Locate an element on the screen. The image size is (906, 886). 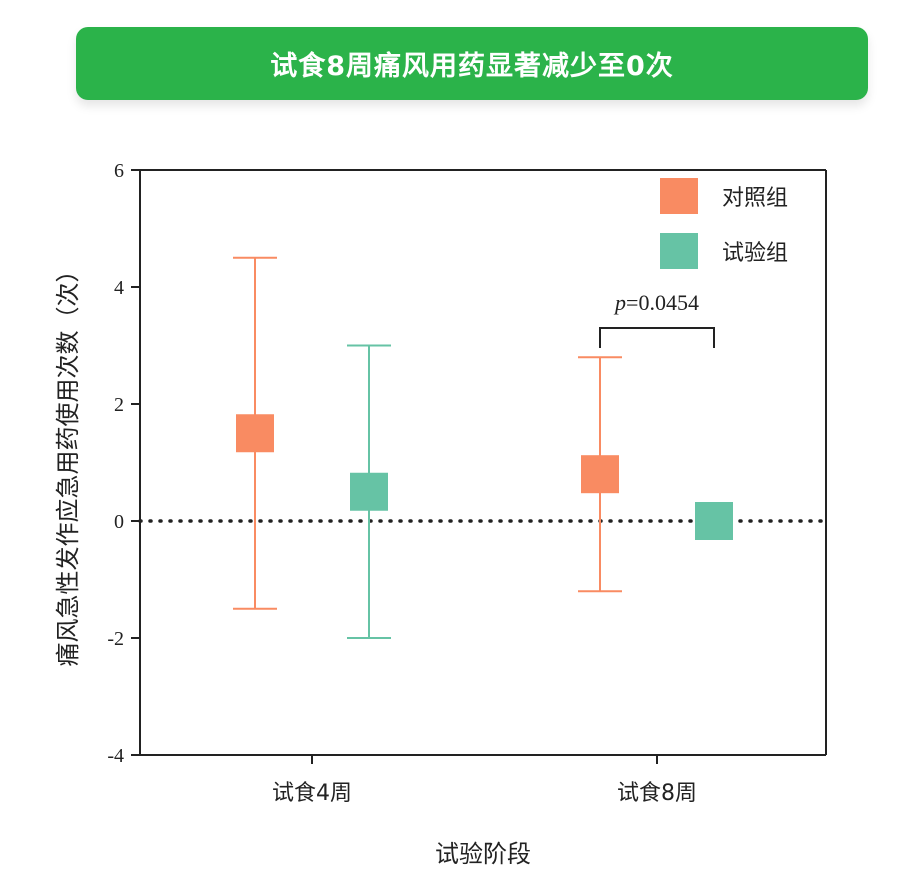
x-tick-label: 试食8周 is located at coordinates (657, 793).